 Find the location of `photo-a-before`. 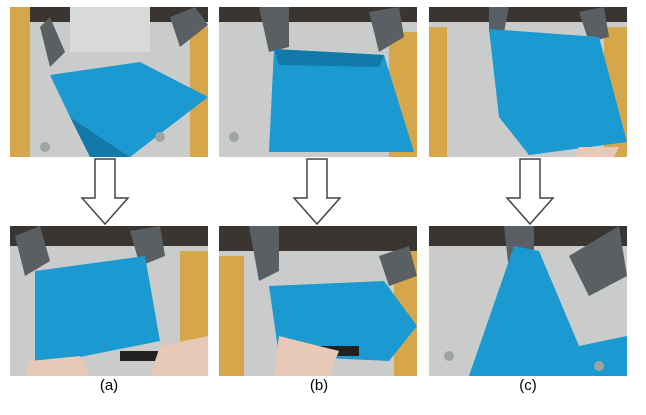

photo-a-before is located at coordinates (109, 82).